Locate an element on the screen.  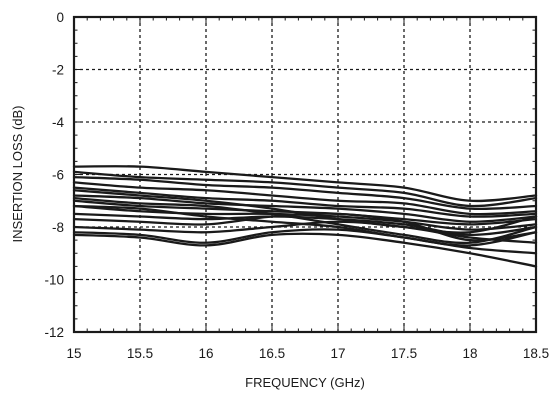
x-tick-label: 16.5 is located at coordinates (272, 353).